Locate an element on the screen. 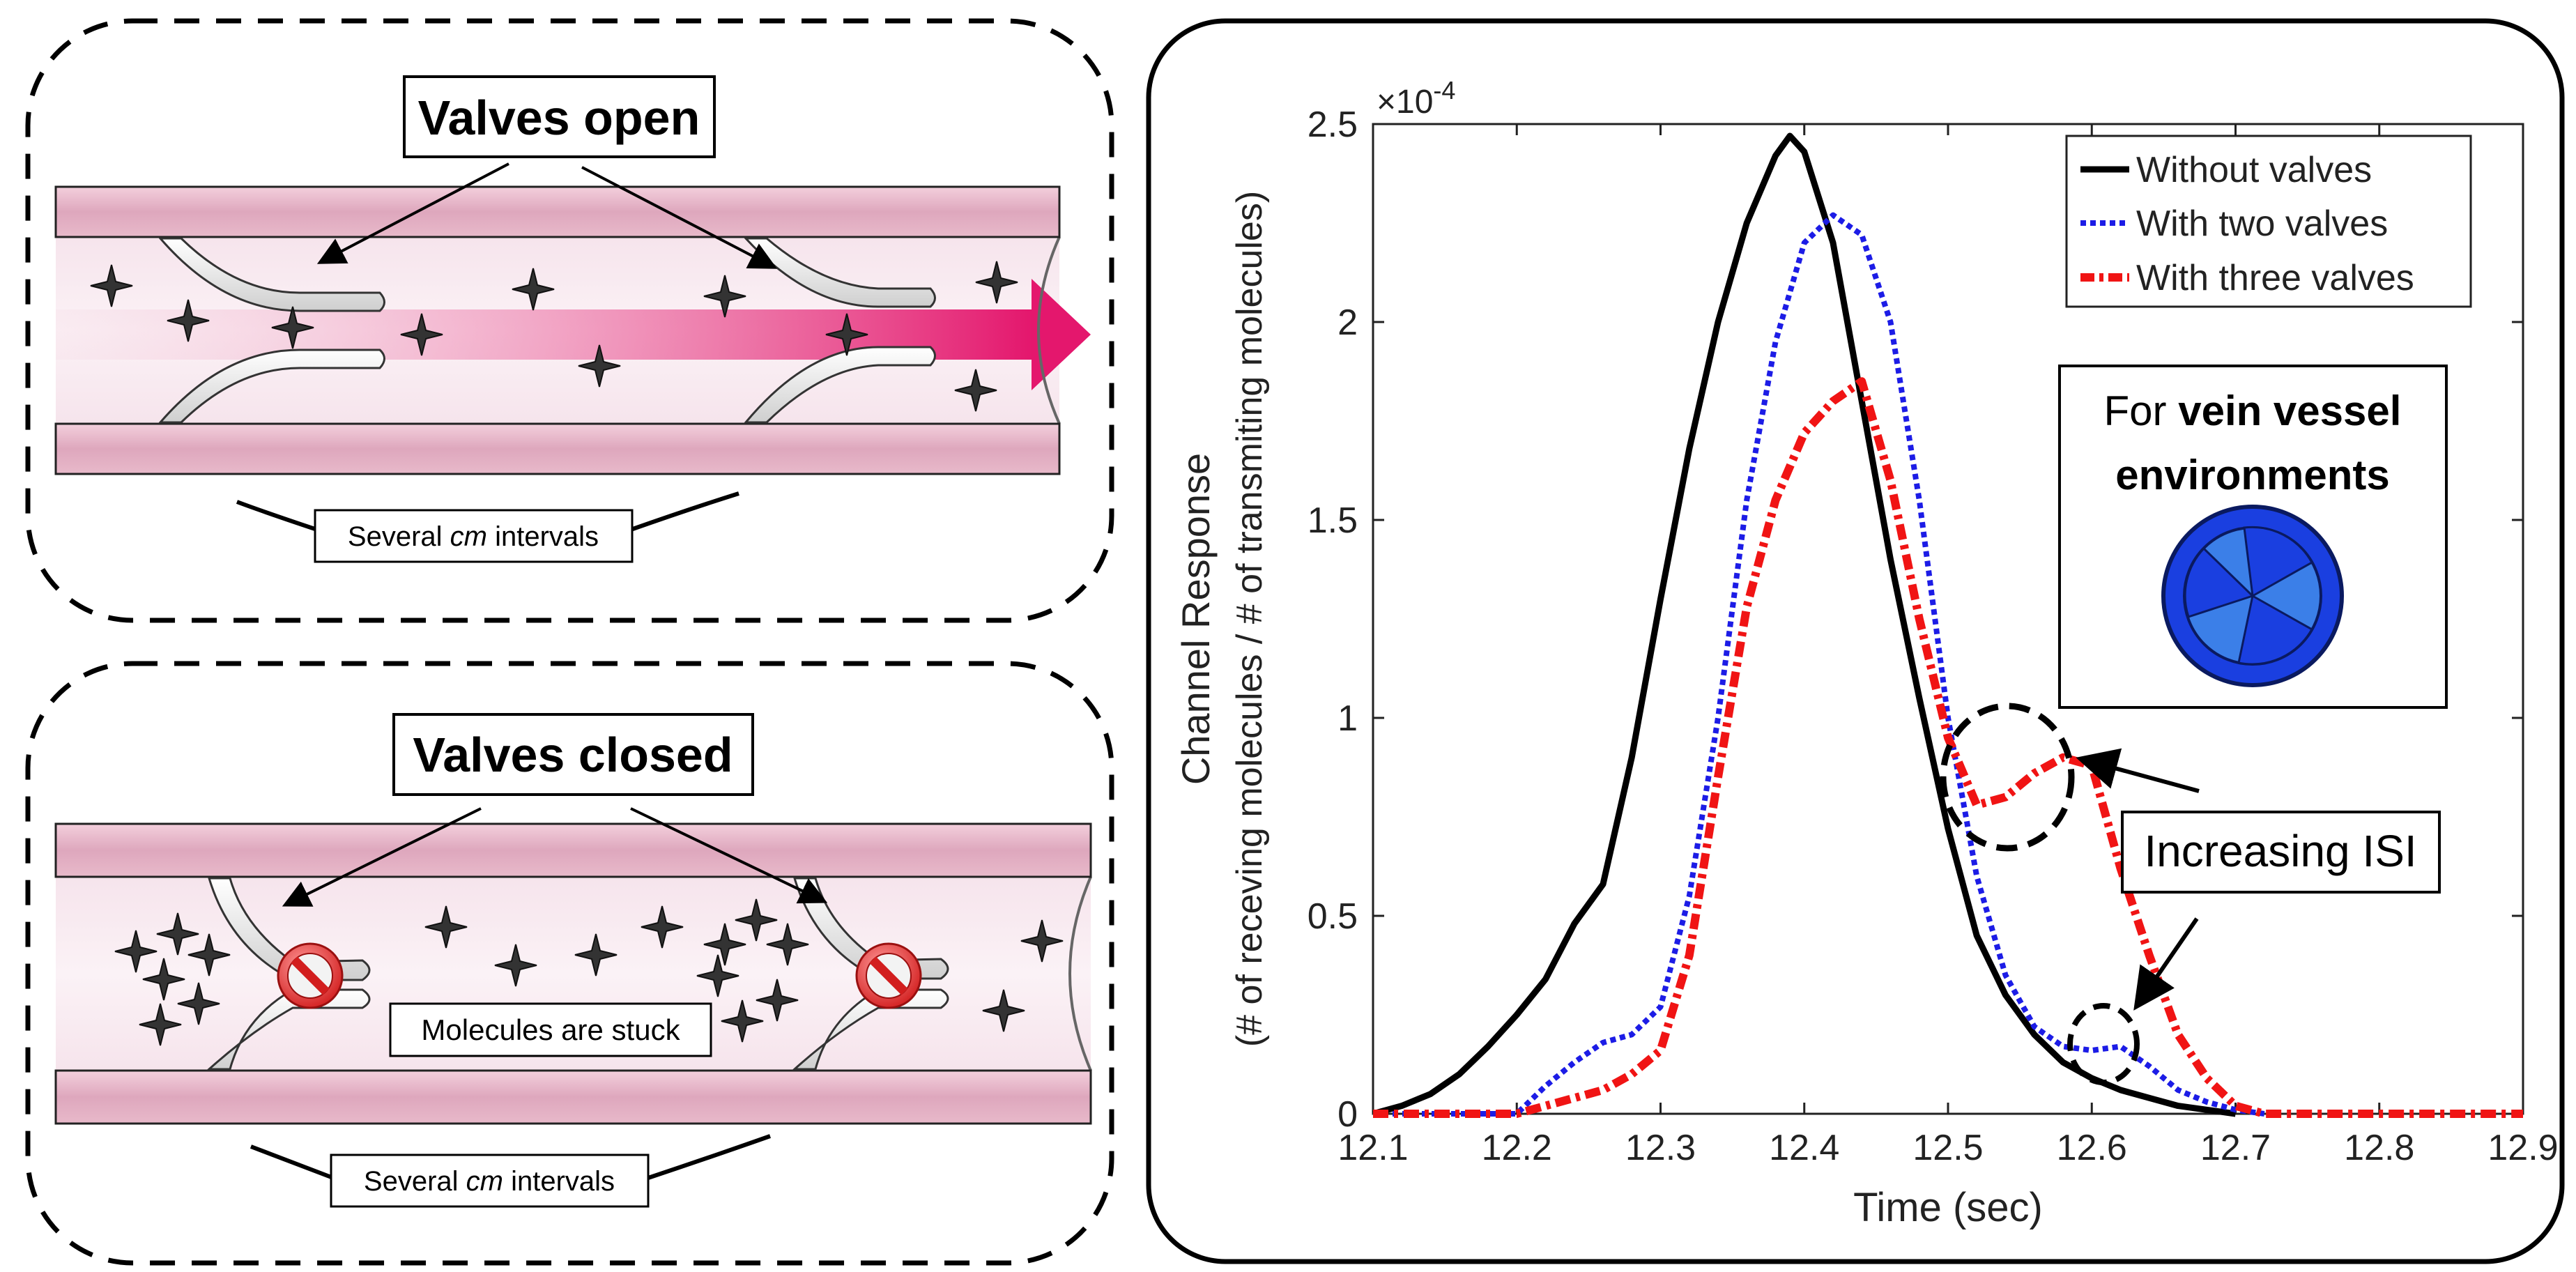 The width and height of the screenshot is (2576, 1272). x-tick-label: 12.7 is located at coordinates (2235, 1148).